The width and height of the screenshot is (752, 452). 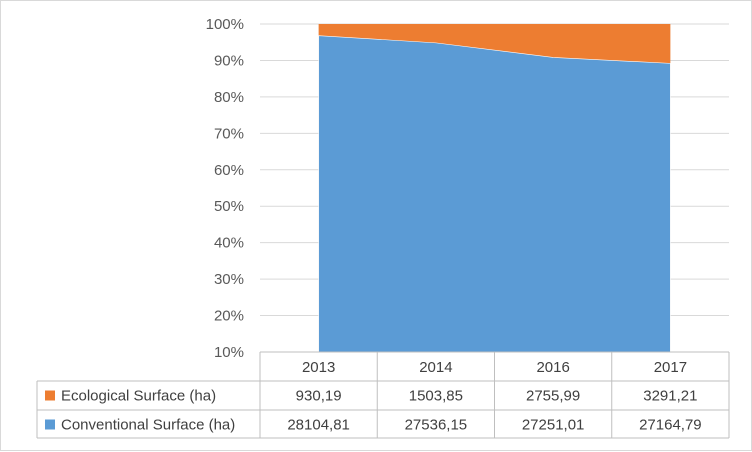 I want to click on legend-series-name: Ecological Surface (ha), so click(x=138, y=396).